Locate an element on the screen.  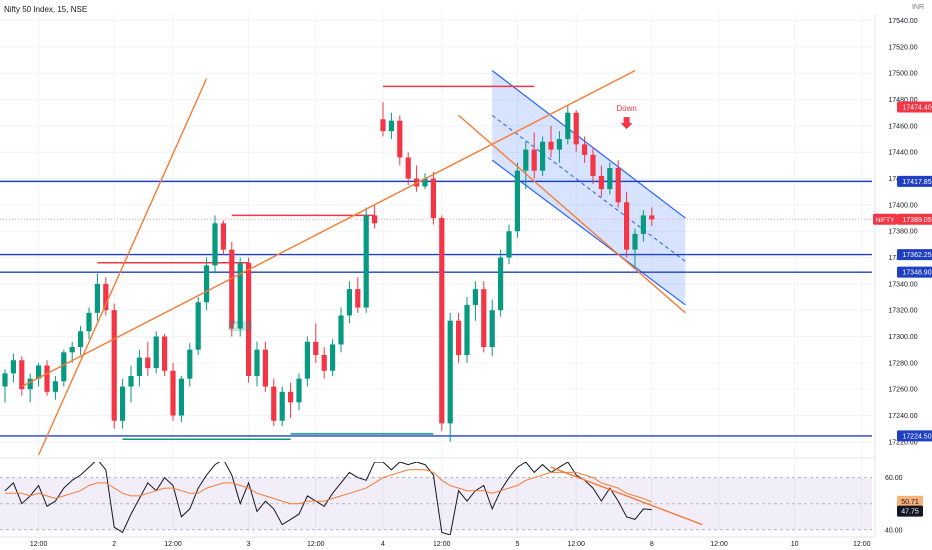
x-tick-label: 2 is located at coordinates (114, 544).